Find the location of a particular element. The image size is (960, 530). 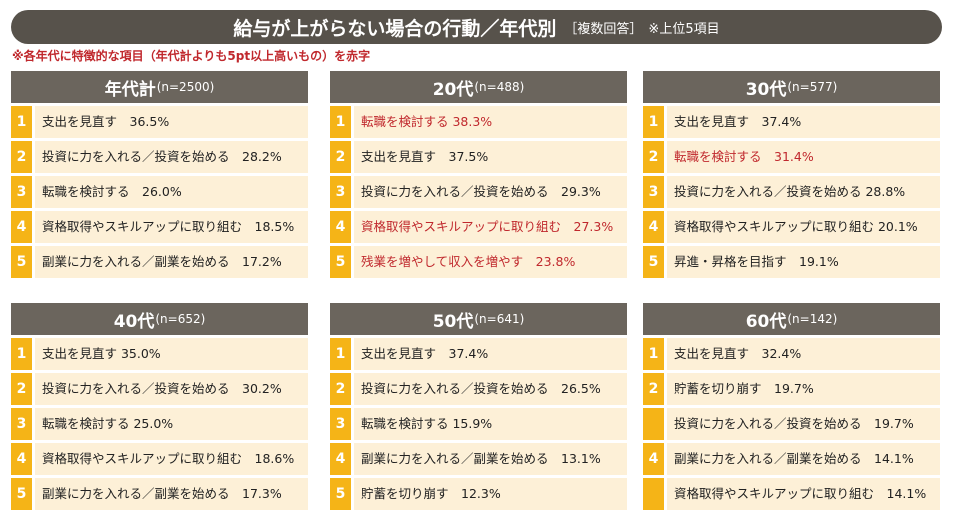

title-note: ※上位5項目 is located at coordinates (684, 29).